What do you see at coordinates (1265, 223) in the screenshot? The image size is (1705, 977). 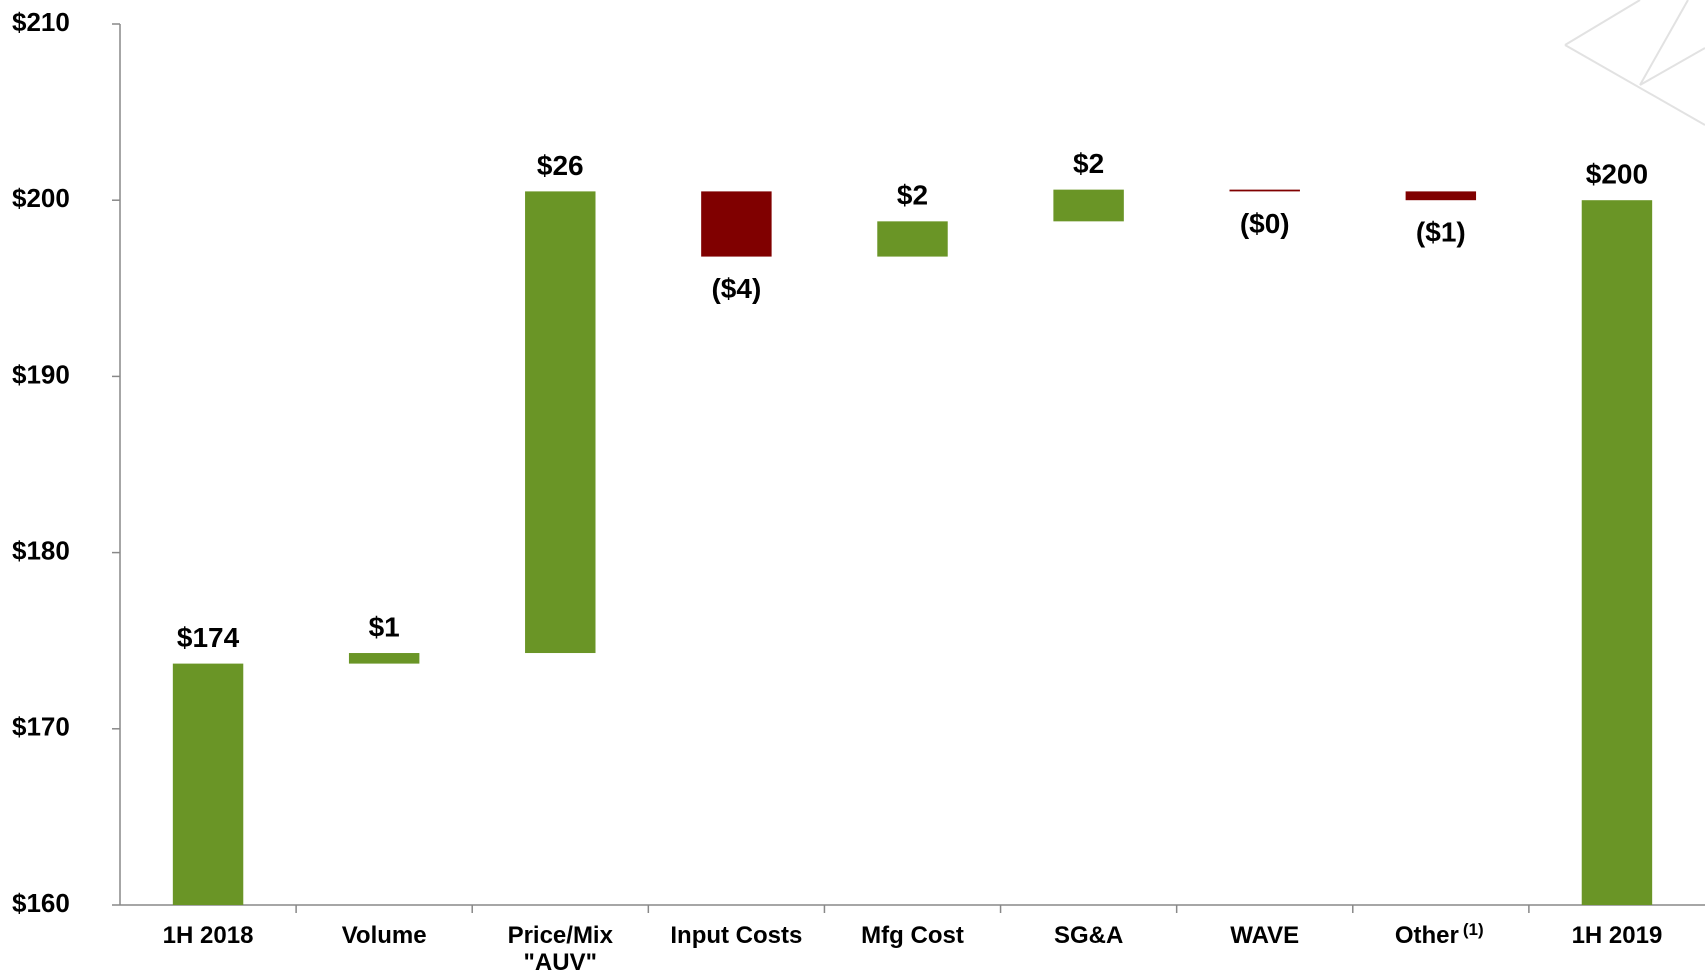 I see `value-label: ($0)` at bounding box center [1265, 223].